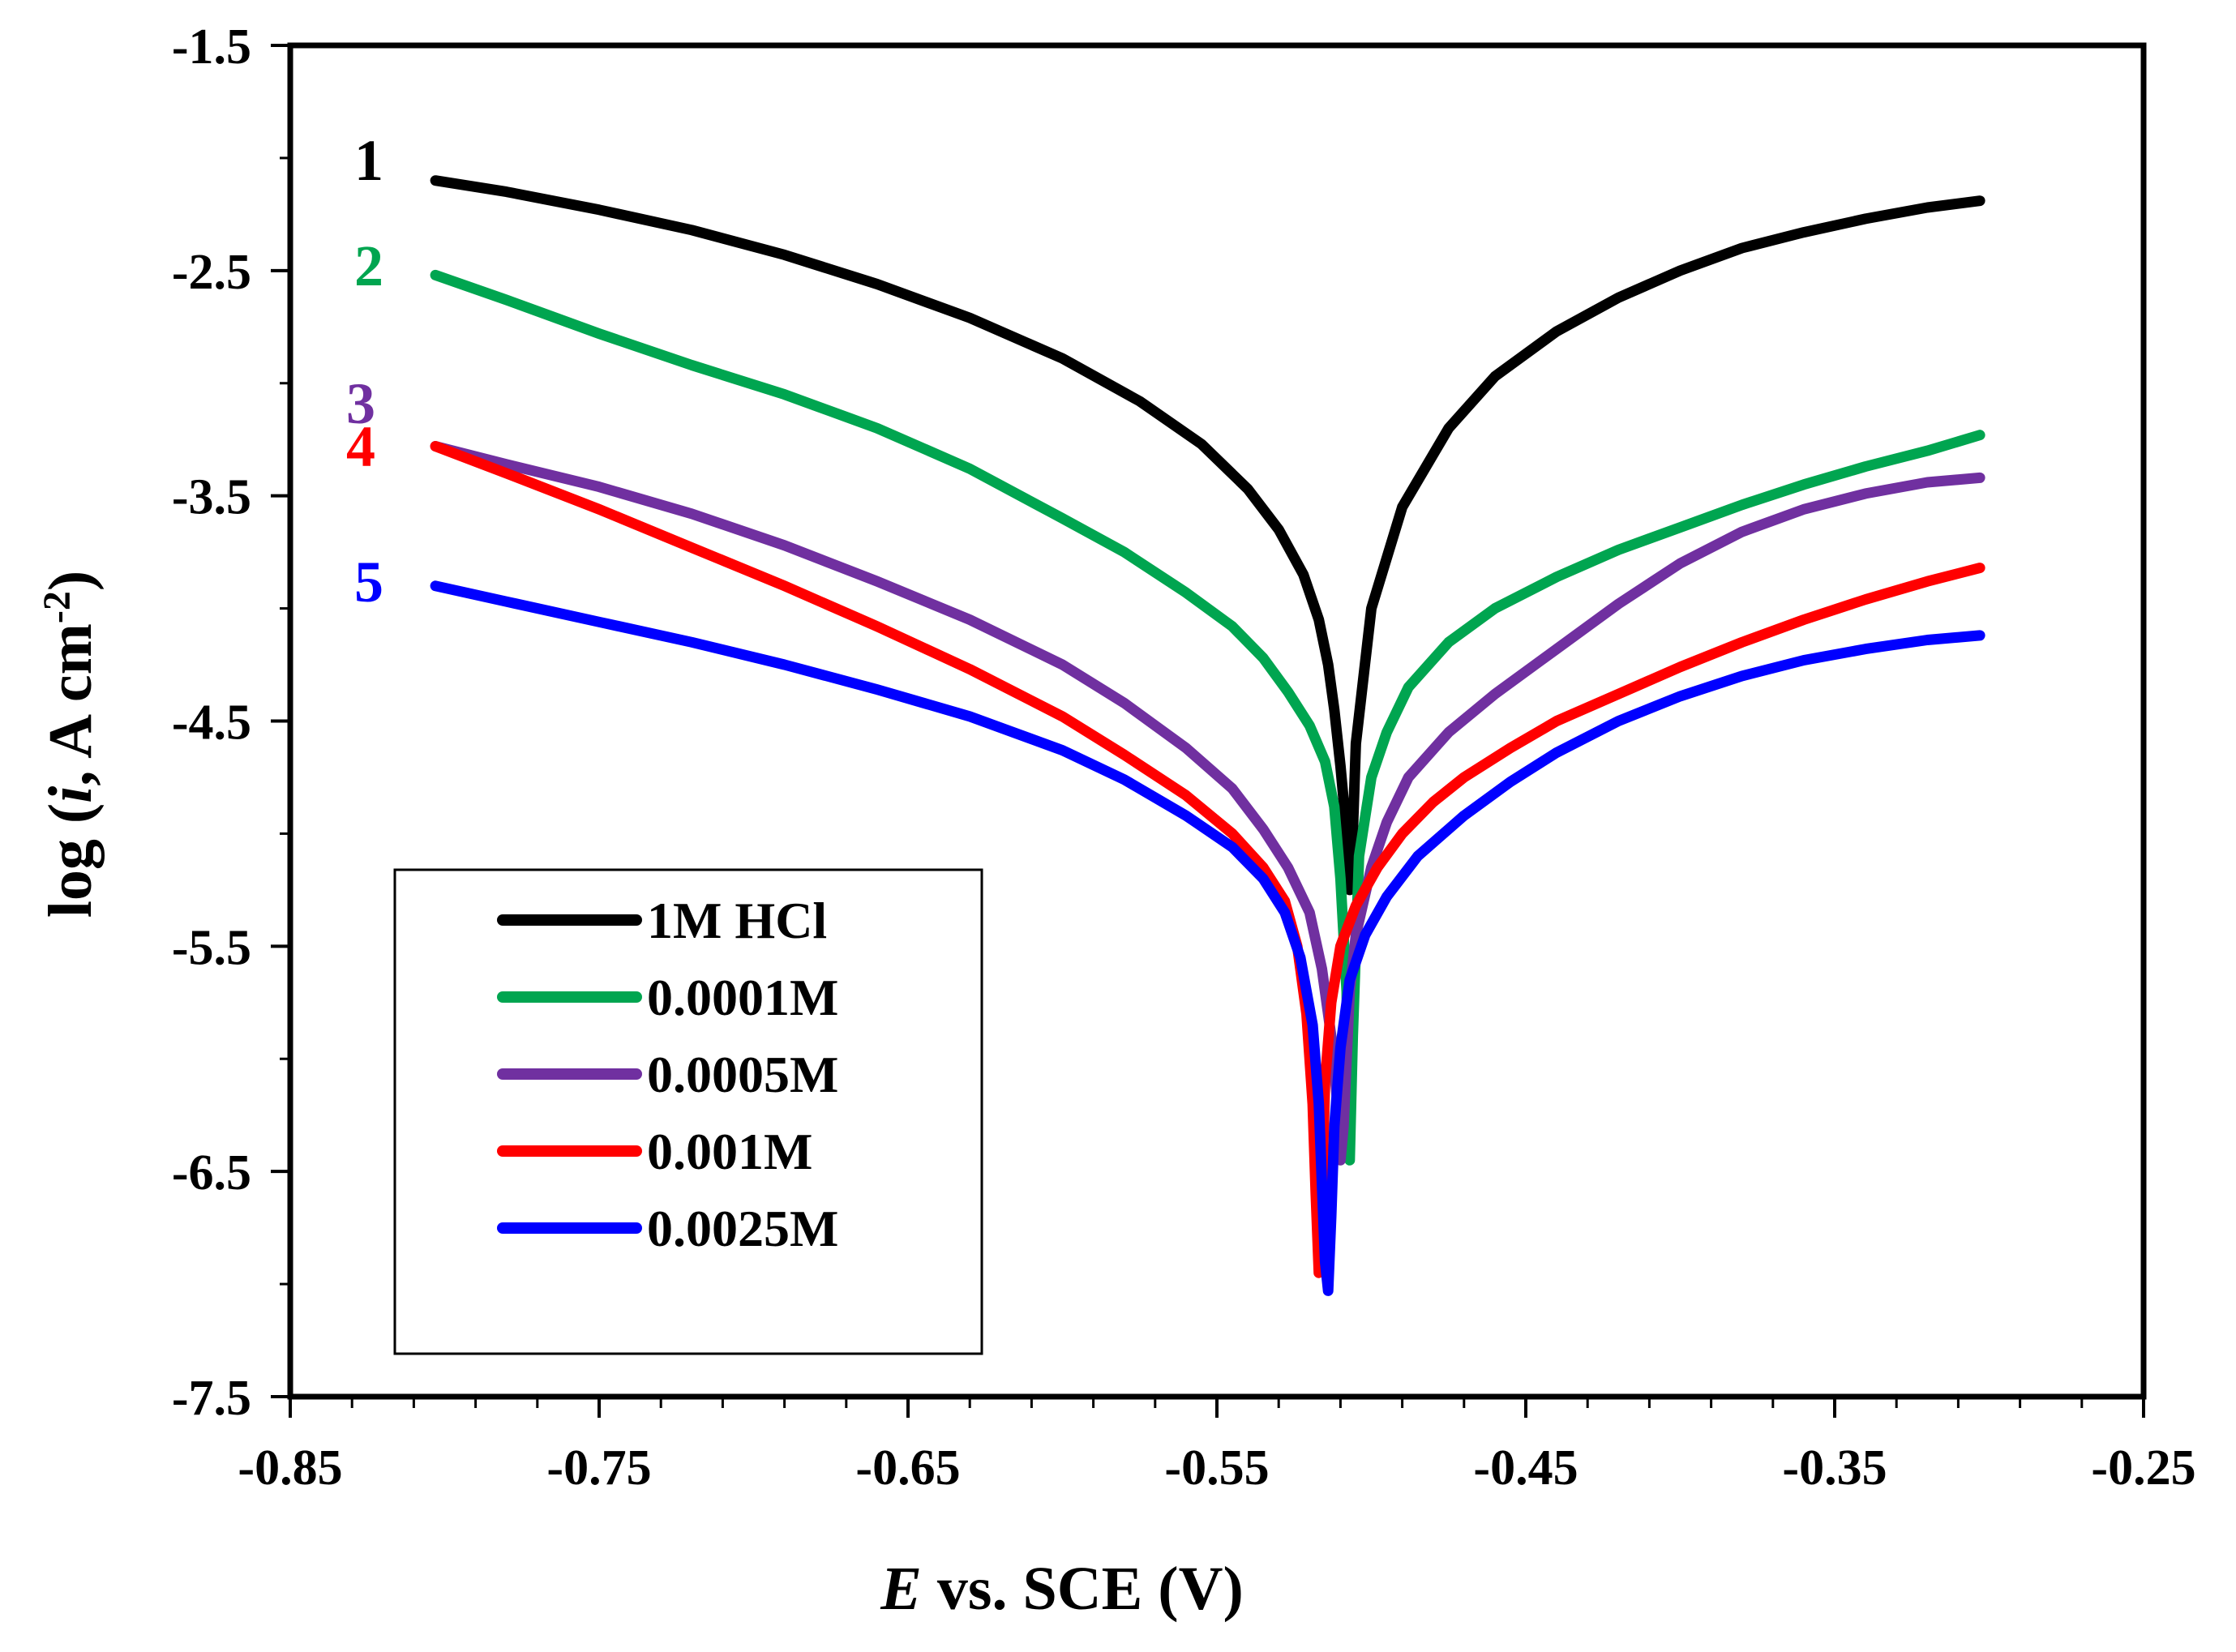  What do you see at coordinates (368, 266) in the screenshot?
I see `curve-label-2: 2` at bounding box center [368, 266].